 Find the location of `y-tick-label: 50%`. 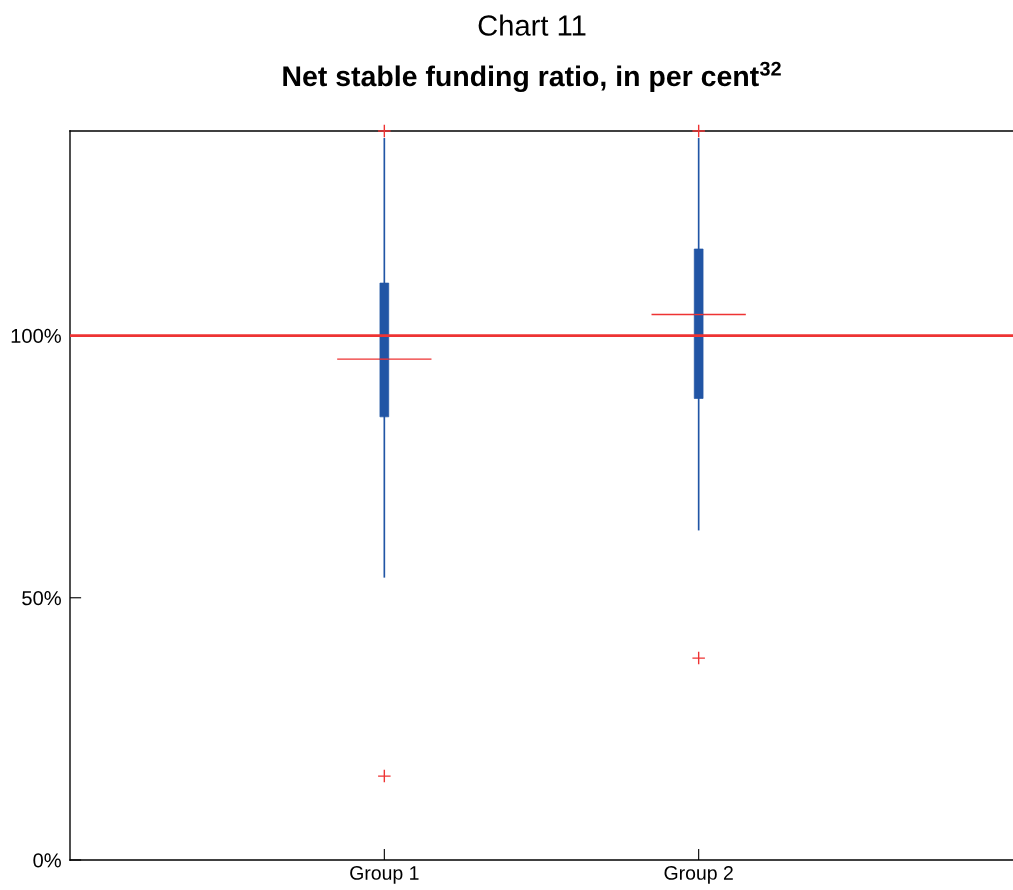

y-tick-label: 50% is located at coordinates (41, 598).